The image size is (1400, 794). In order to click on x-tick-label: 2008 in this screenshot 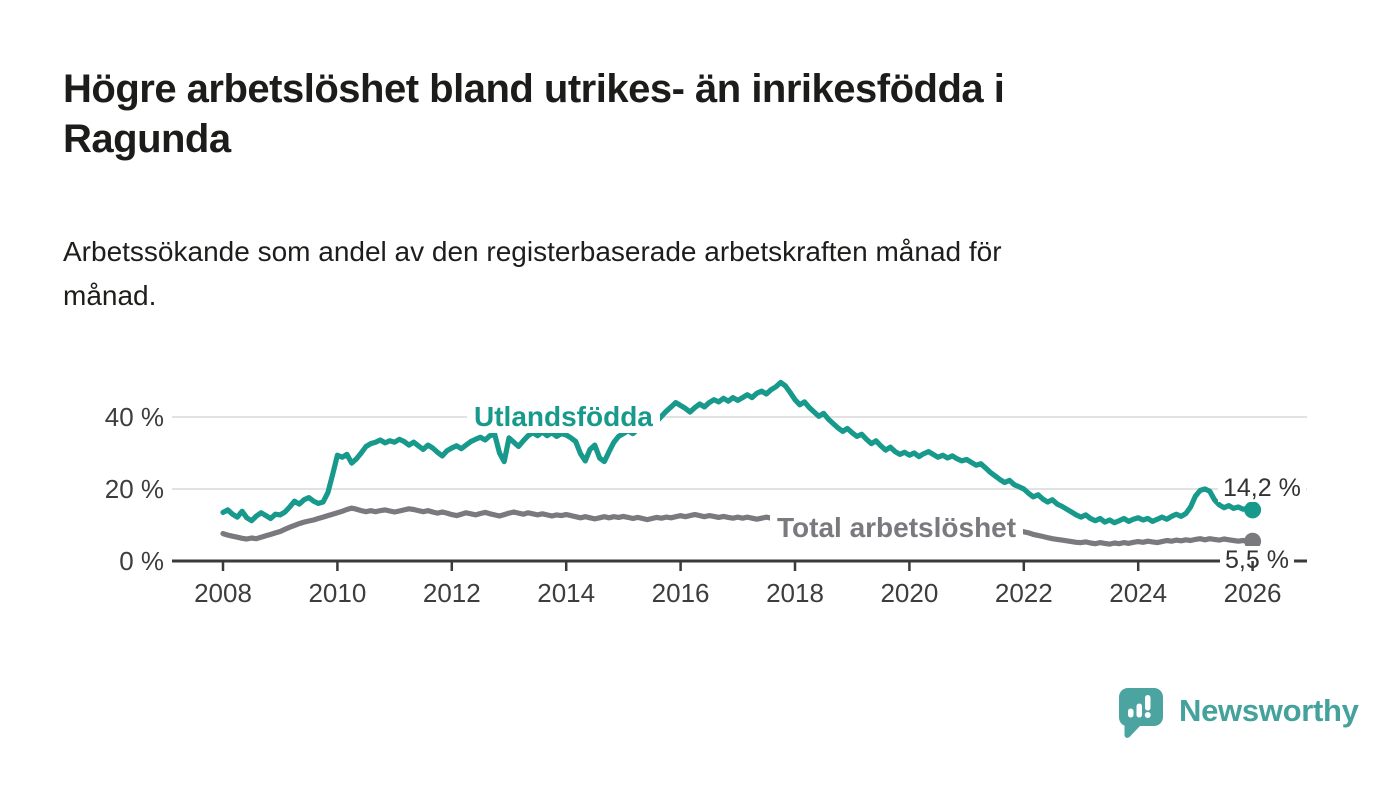, I will do `click(223, 593)`.